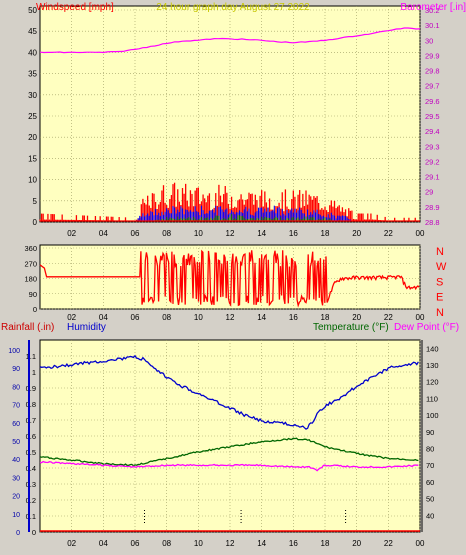 The height and width of the screenshot is (555, 466). What do you see at coordinates (32, 137) in the screenshot?
I see `wind-y-tick-label: 20` at bounding box center [32, 137].